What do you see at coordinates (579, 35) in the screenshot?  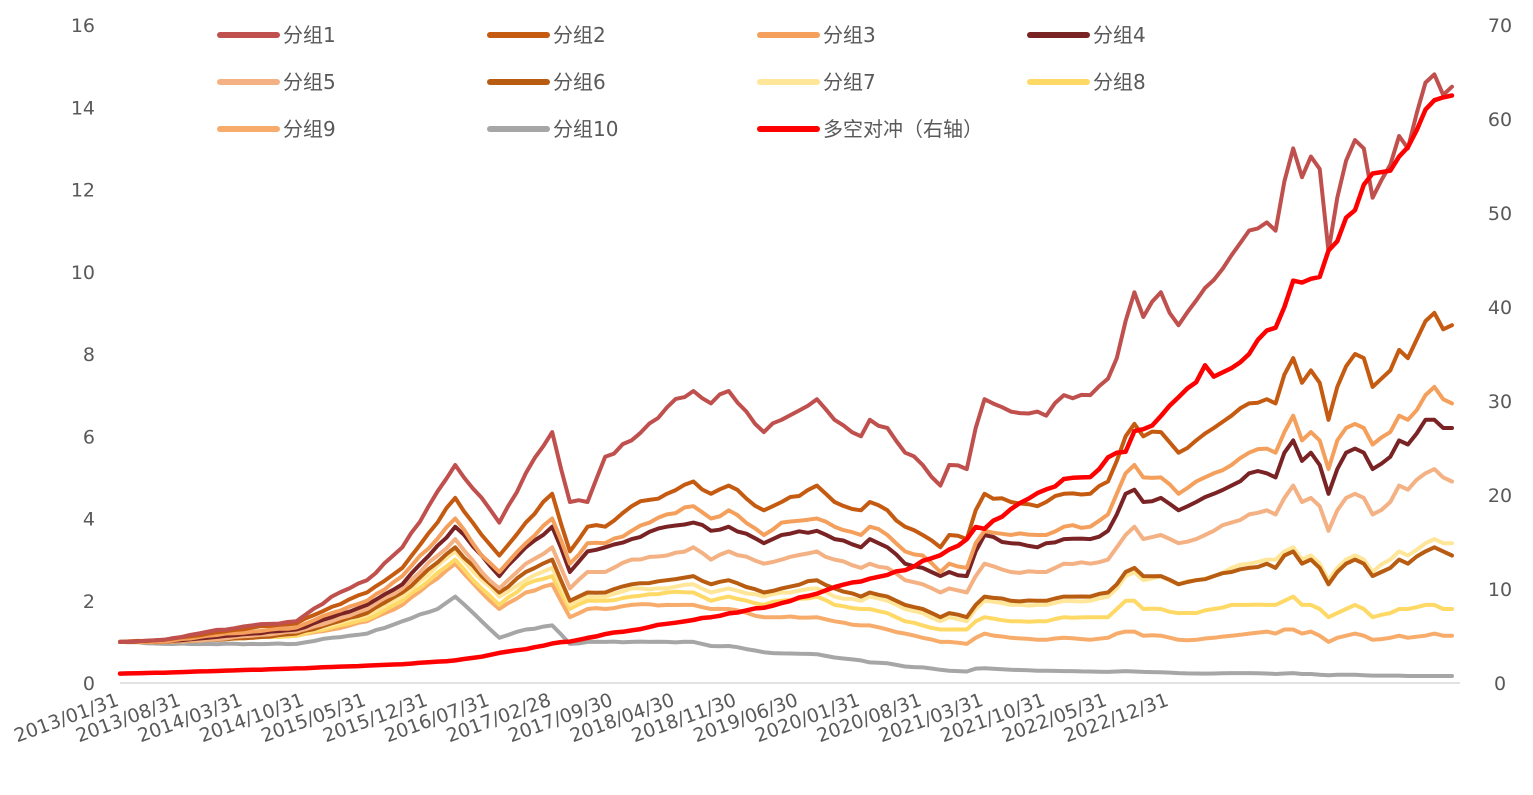 I see `legend-label: 分组2` at bounding box center [579, 35].